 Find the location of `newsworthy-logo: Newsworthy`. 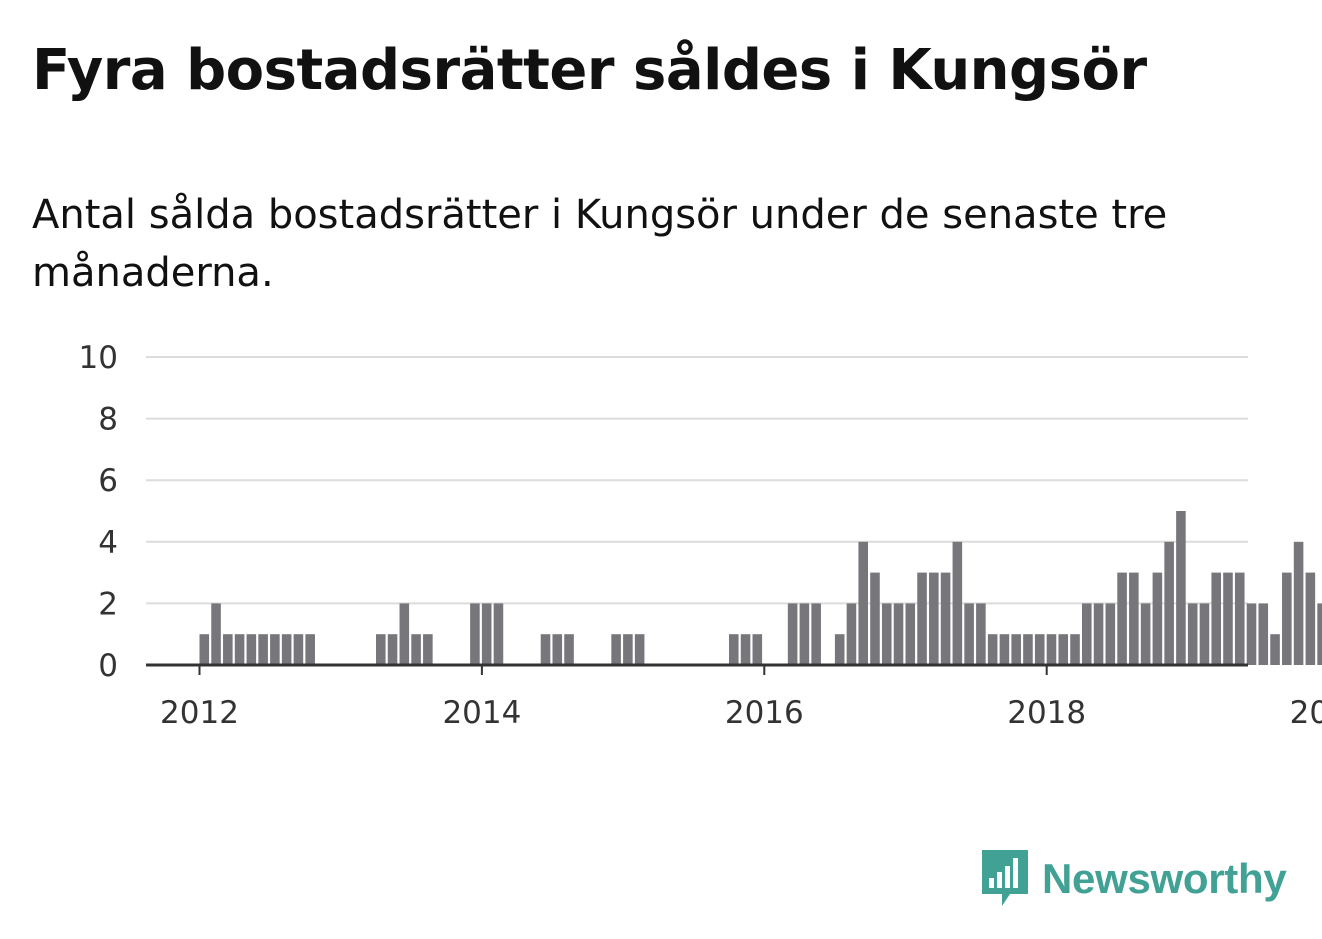

newsworthy-logo: Newsworthy is located at coordinates (1133, 879).